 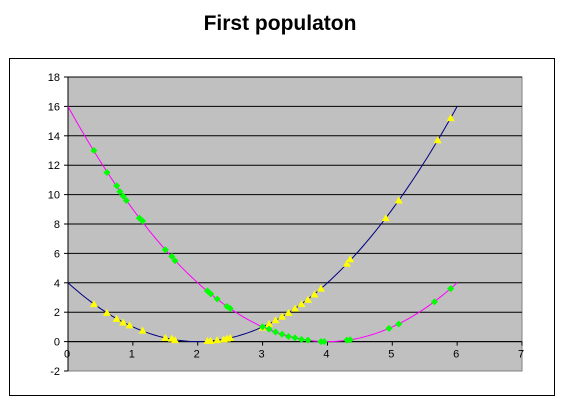 I want to click on chart-title: First populaton, so click(x=280, y=23).